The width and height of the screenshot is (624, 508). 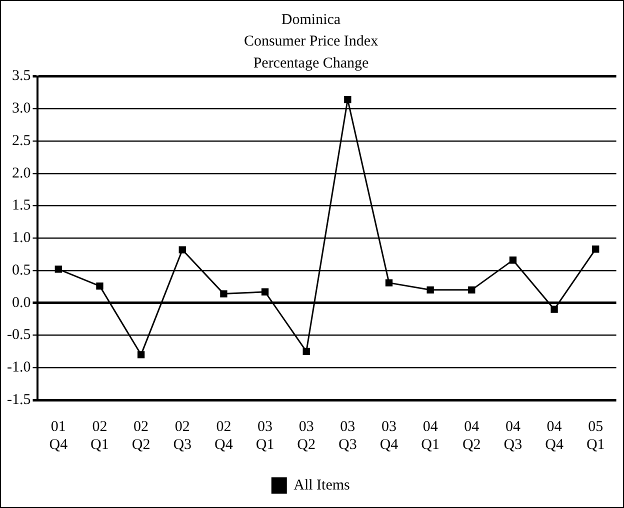 I want to click on y-tick-label: 1.5, so click(x=21, y=206).